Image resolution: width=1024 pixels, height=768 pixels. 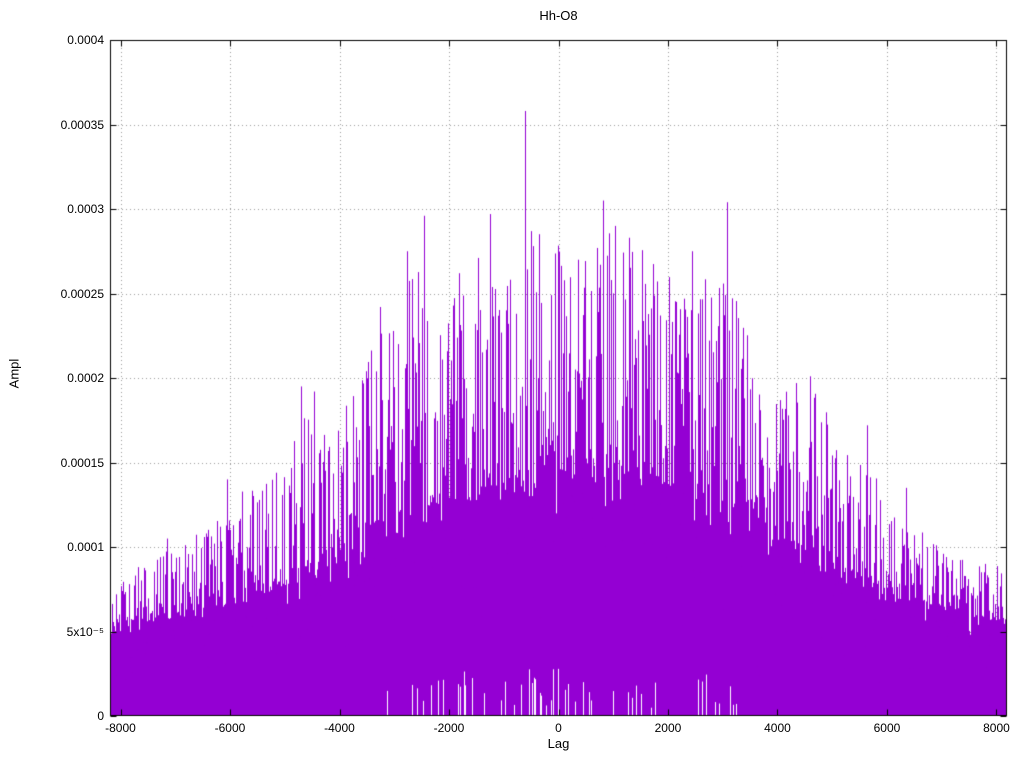 I want to click on y-tick-label: 5x10⁻⁵, so click(x=85, y=631).